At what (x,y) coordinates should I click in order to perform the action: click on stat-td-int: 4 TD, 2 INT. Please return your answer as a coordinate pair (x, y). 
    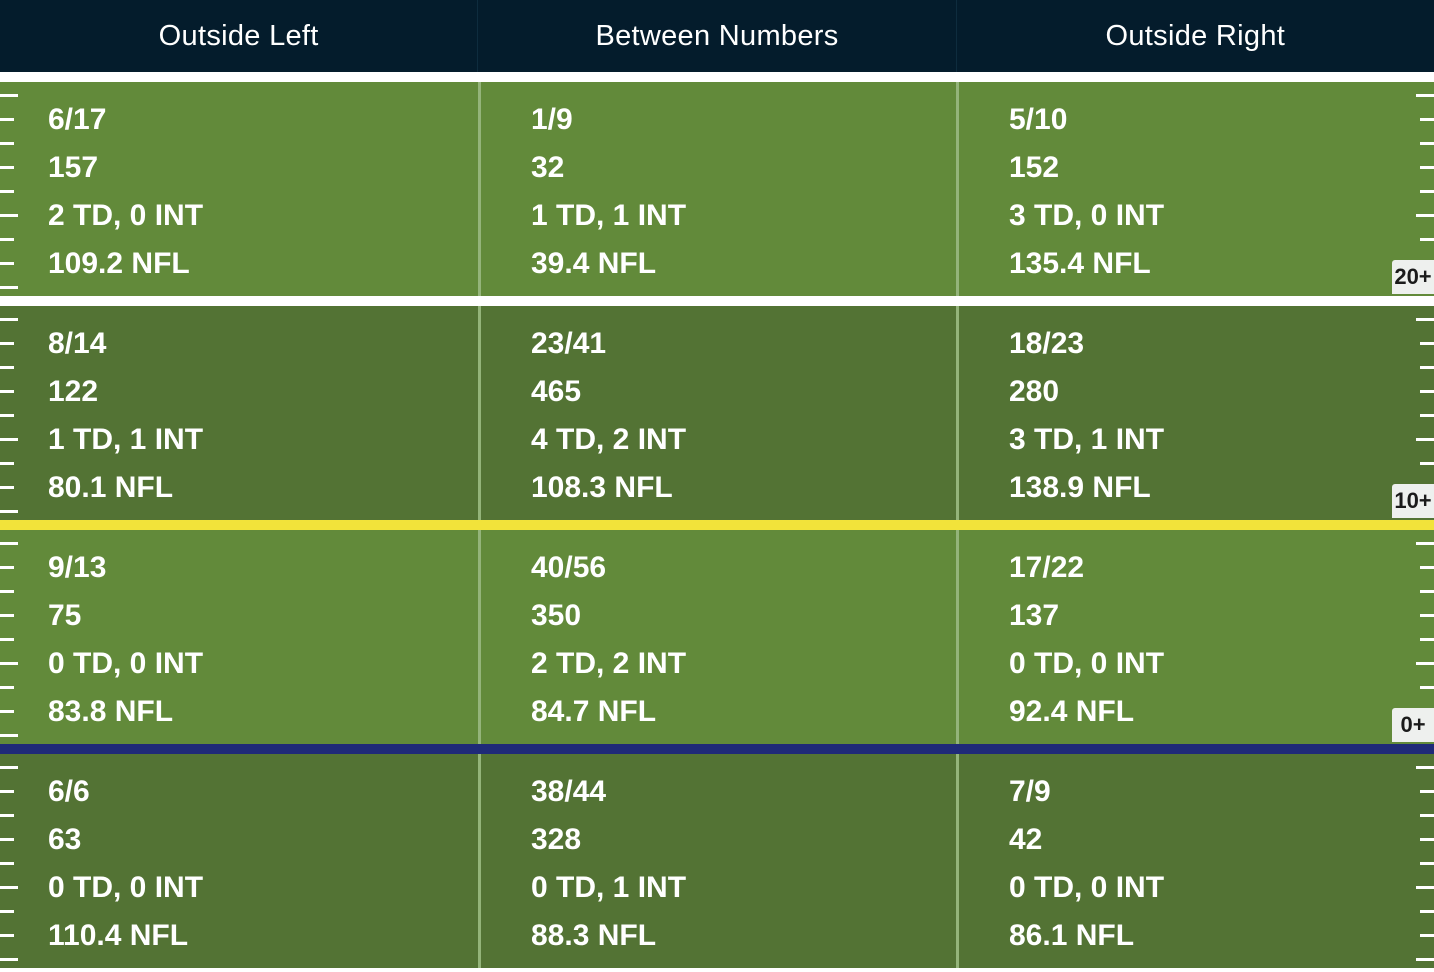
    Looking at the image, I should click on (609, 439).